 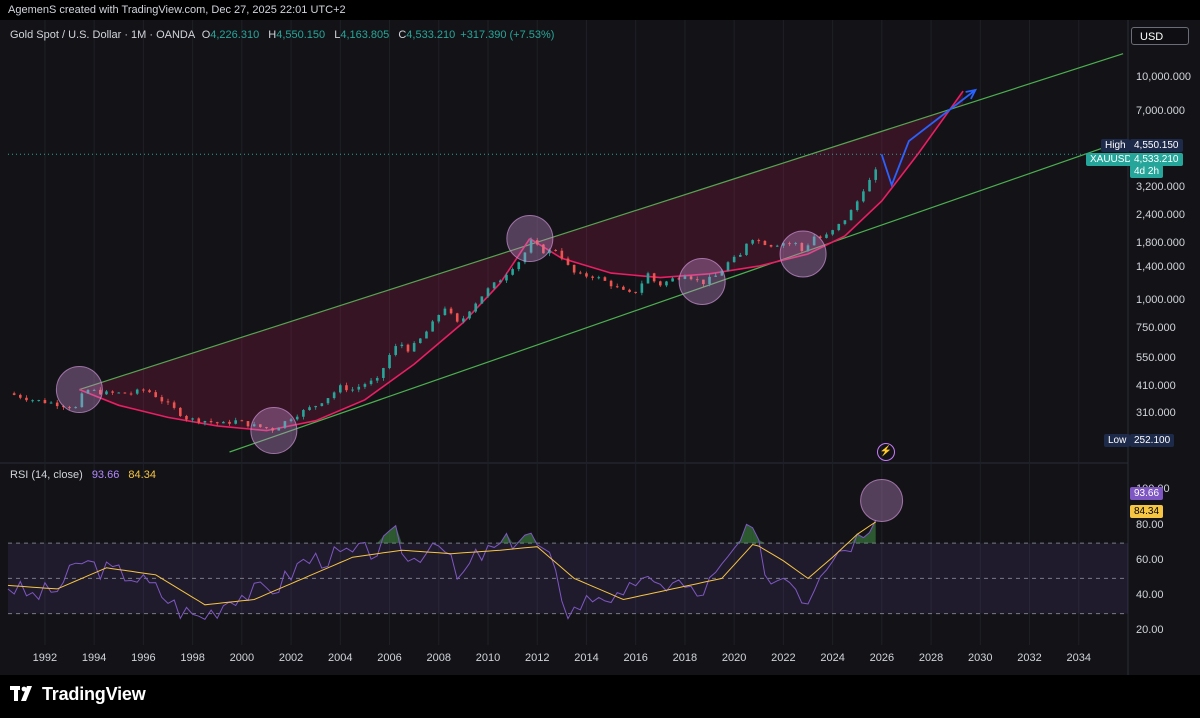 What do you see at coordinates (1156, 327) in the screenshot?
I see `price-tick-label: 750.000` at bounding box center [1156, 327].